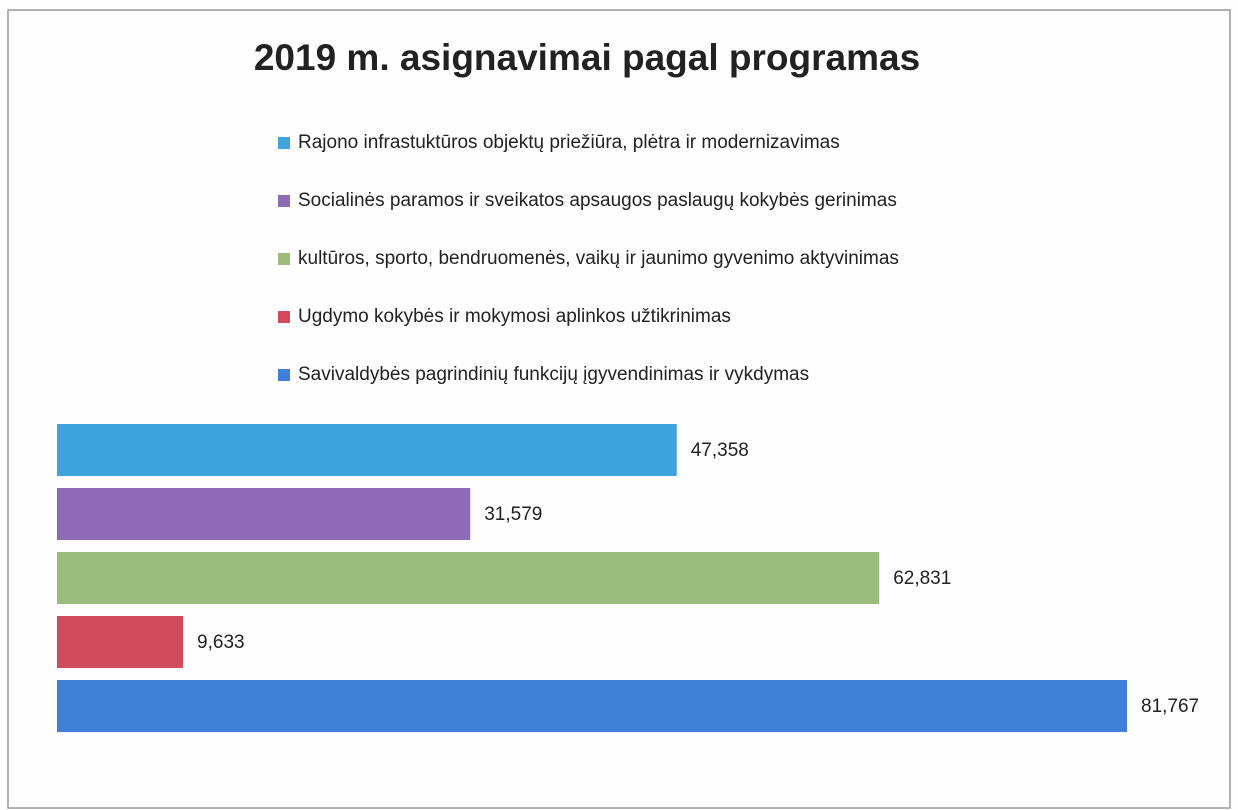 The image size is (1238, 810). What do you see at coordinates (513, 514) in the screenshot?
I see `value-label: 31,579` at bounding box center [513, 514].